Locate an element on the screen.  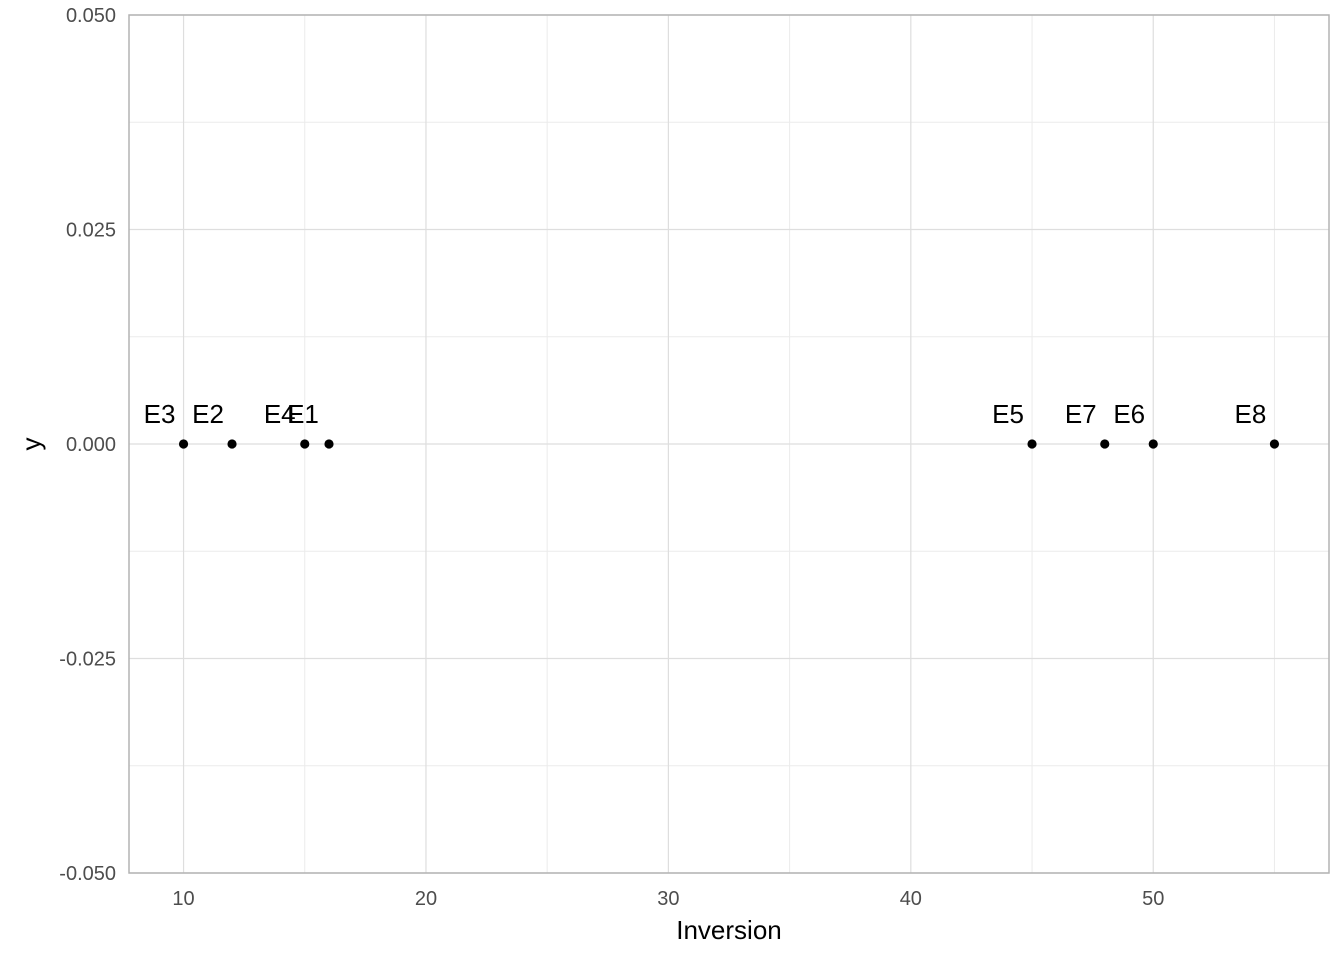
point-label: E7 is located at coordinates (1081, 414).